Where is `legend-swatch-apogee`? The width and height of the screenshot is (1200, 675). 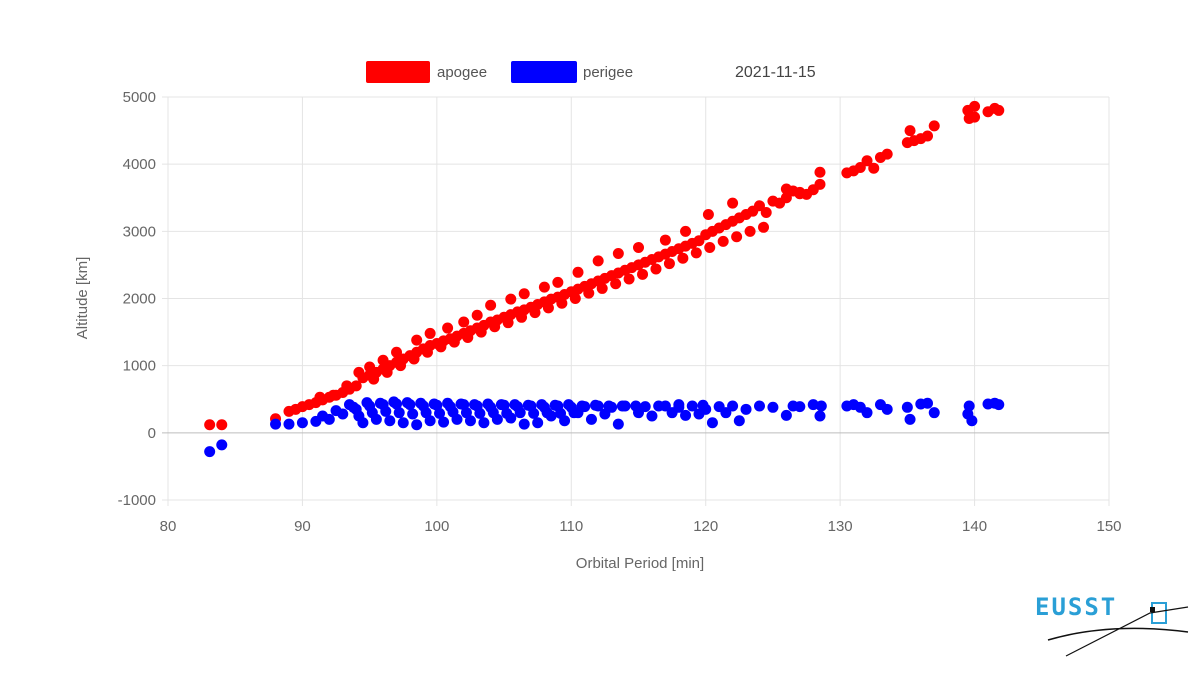
legend-swatch-apogee is located at coordinates (398, 72).